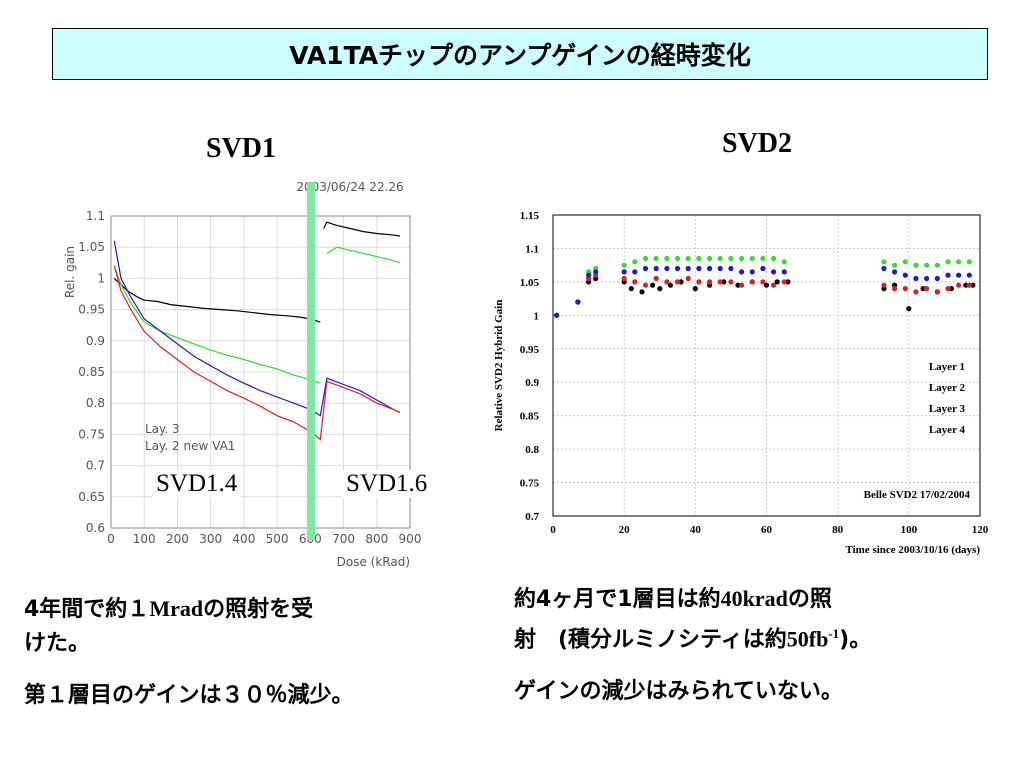 The height and width of the screenshot is (768, 1024). Describe the element at coordinates (678, 692) in the screenshot. I see `svd2-text-line3: ゲインの減少はみられていない。` at that location.